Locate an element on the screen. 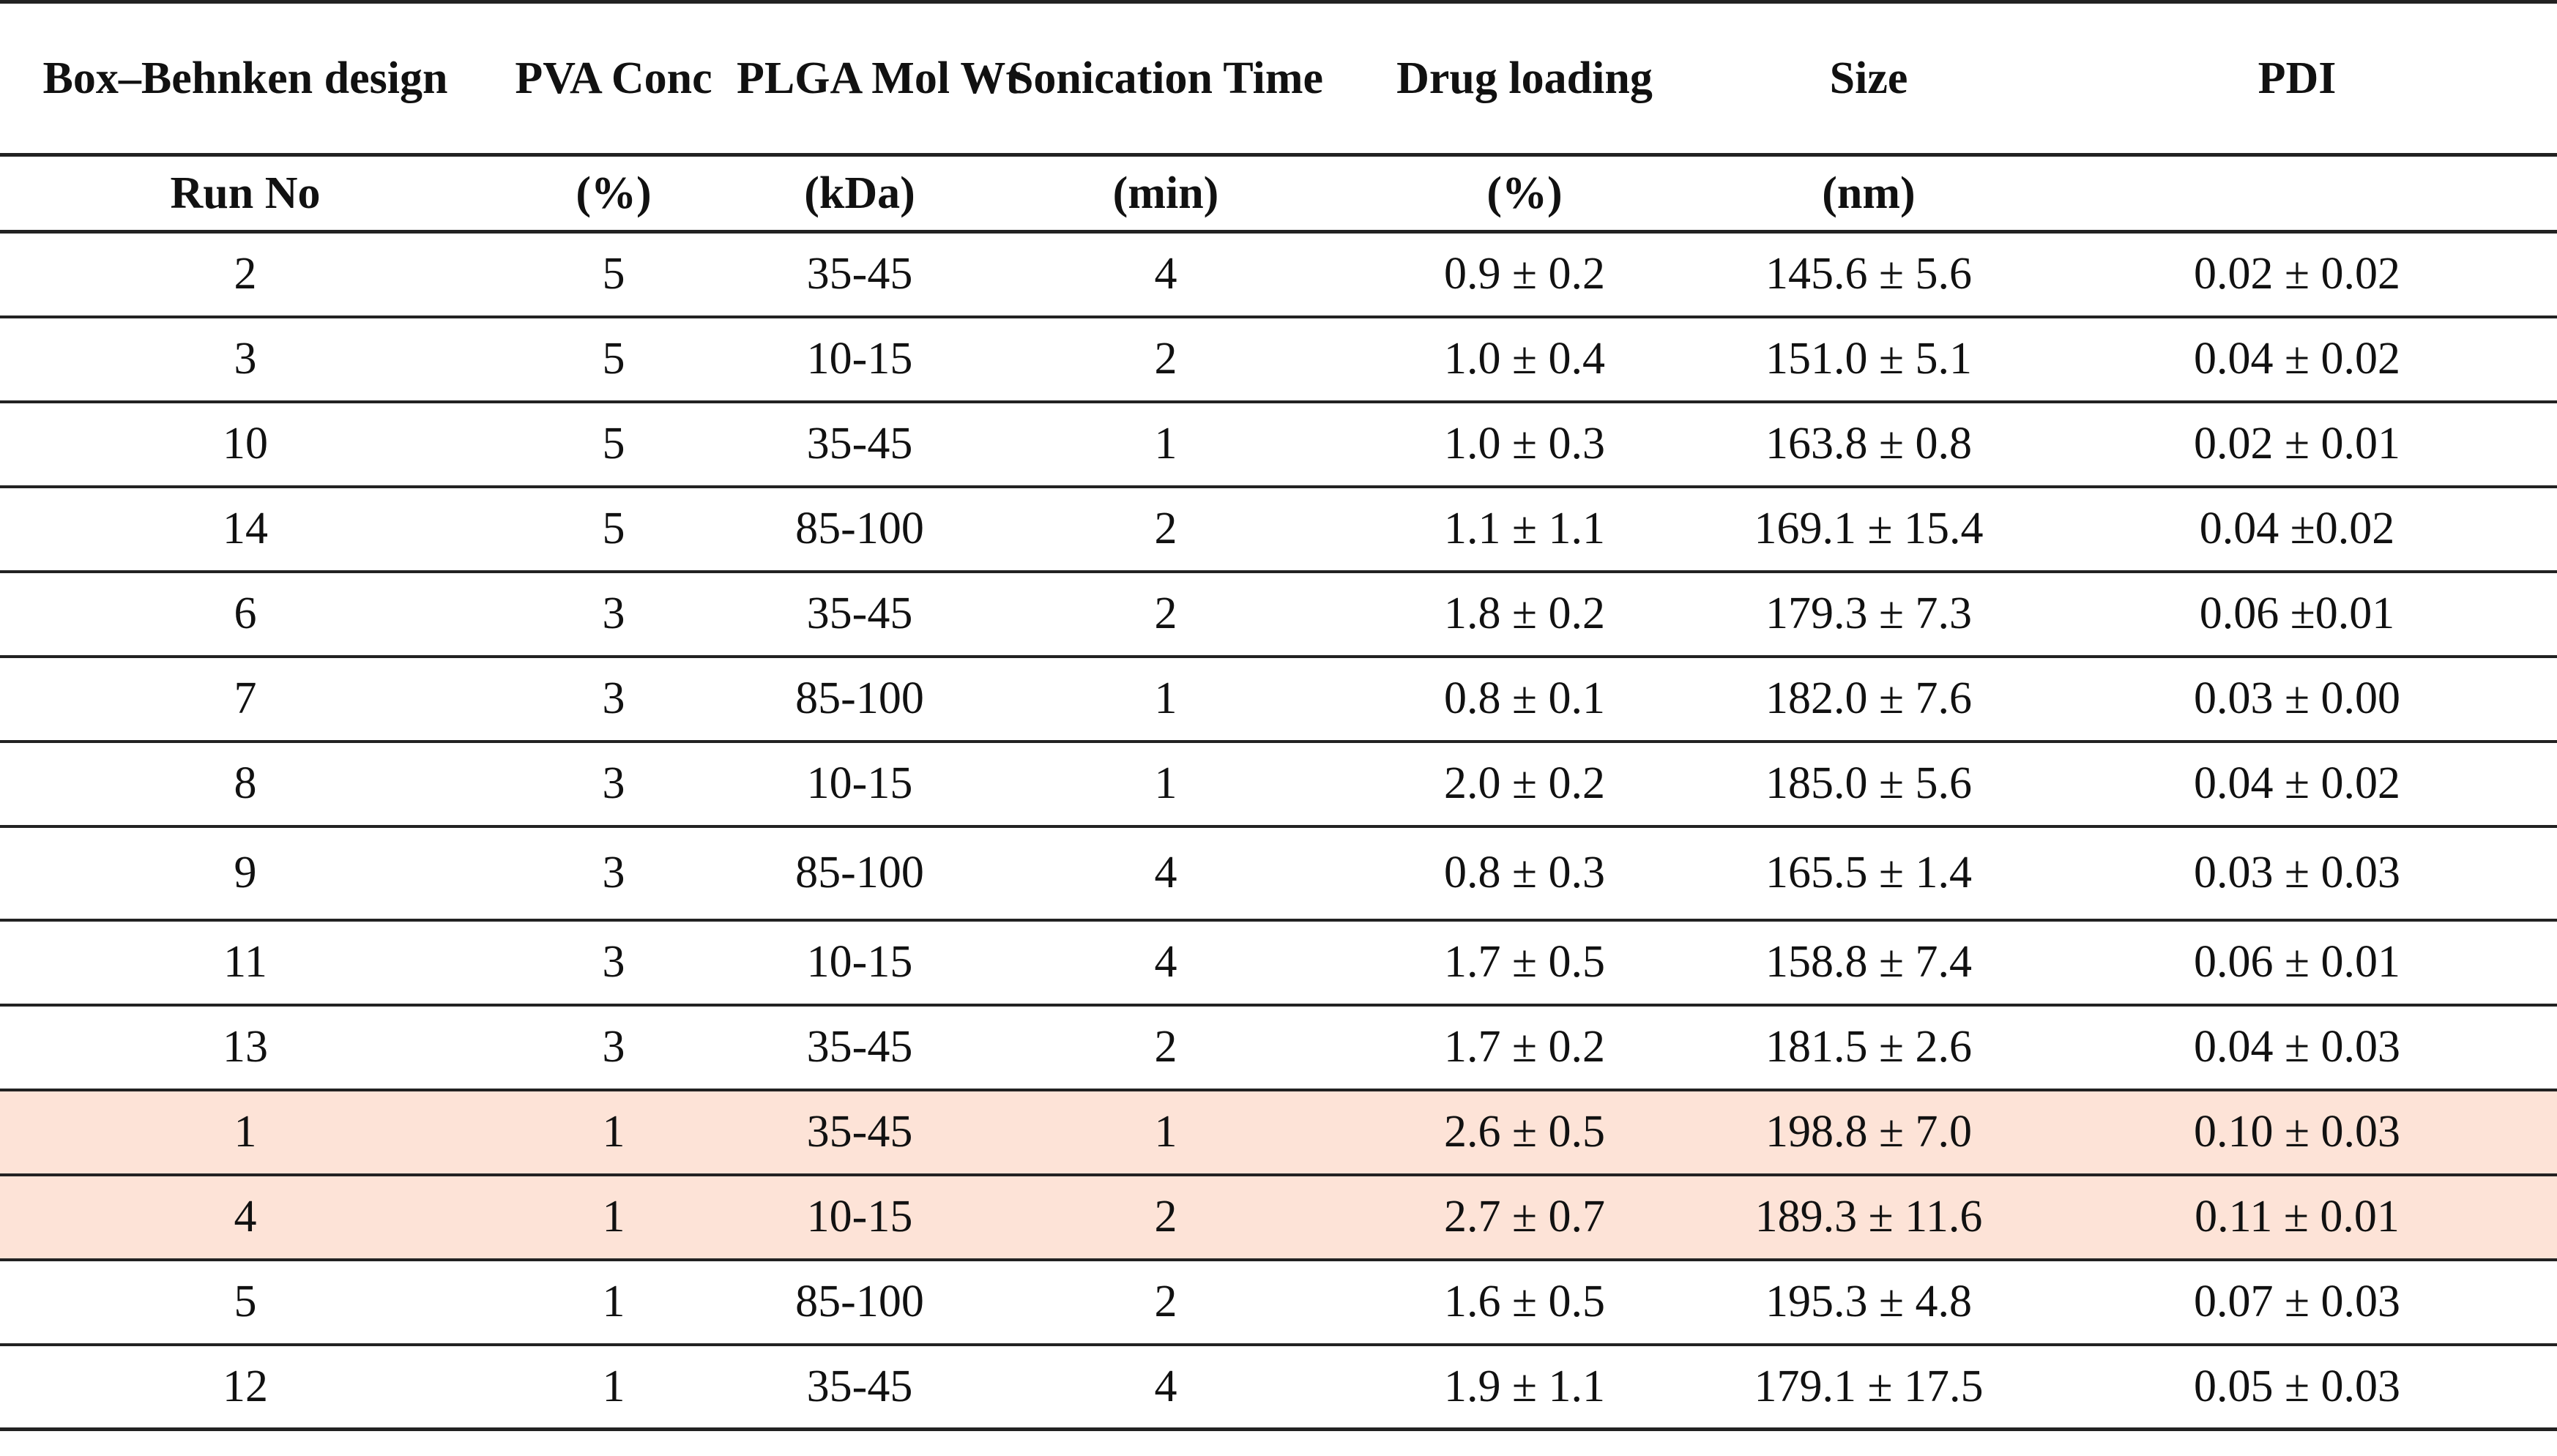  cell-pdi: 0.04 ±0.02 is located at coordinates (2297, 529).